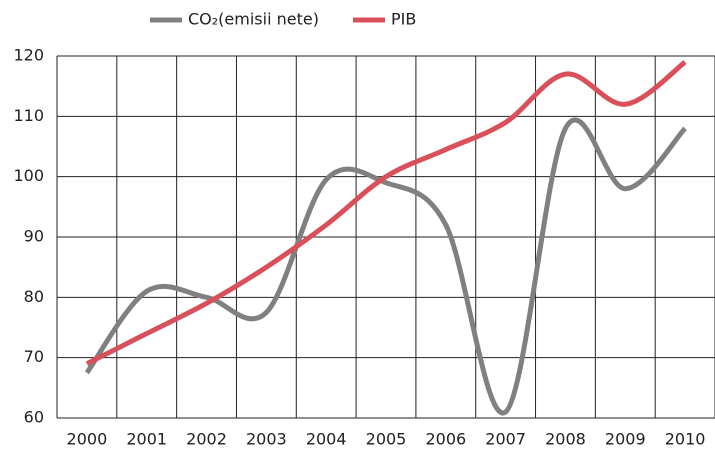 The width and height of the screenshot is (715, 449). What do you see at coordinates (34, 236) in the screenshot?
I see `y-tick-label: 90` at bounding box center [34, 236].